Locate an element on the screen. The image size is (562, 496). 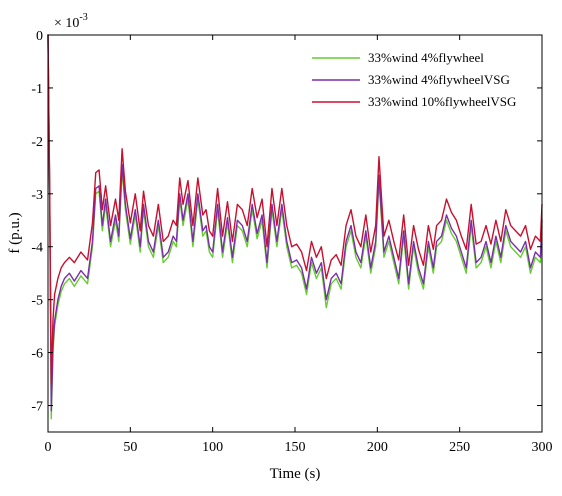
y-exponent-power: -3 is located at coordinates (83, 17).